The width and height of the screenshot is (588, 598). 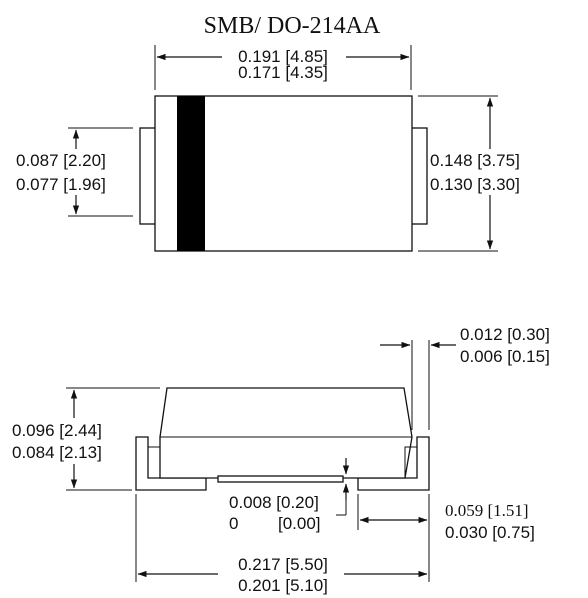 I want to click on cathode-band, so click(x=191, y=173).